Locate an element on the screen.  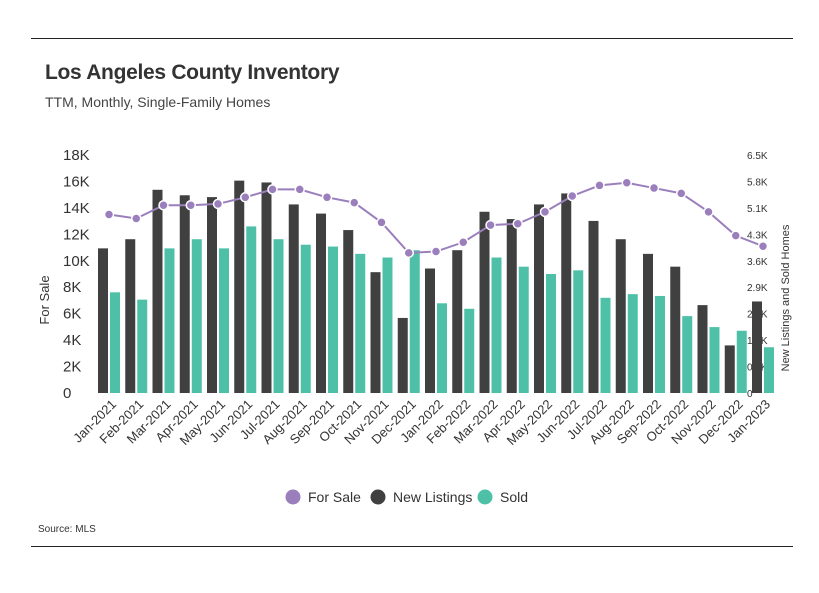
bar-sold-jan-2022 is located at coordinates (442, 348).